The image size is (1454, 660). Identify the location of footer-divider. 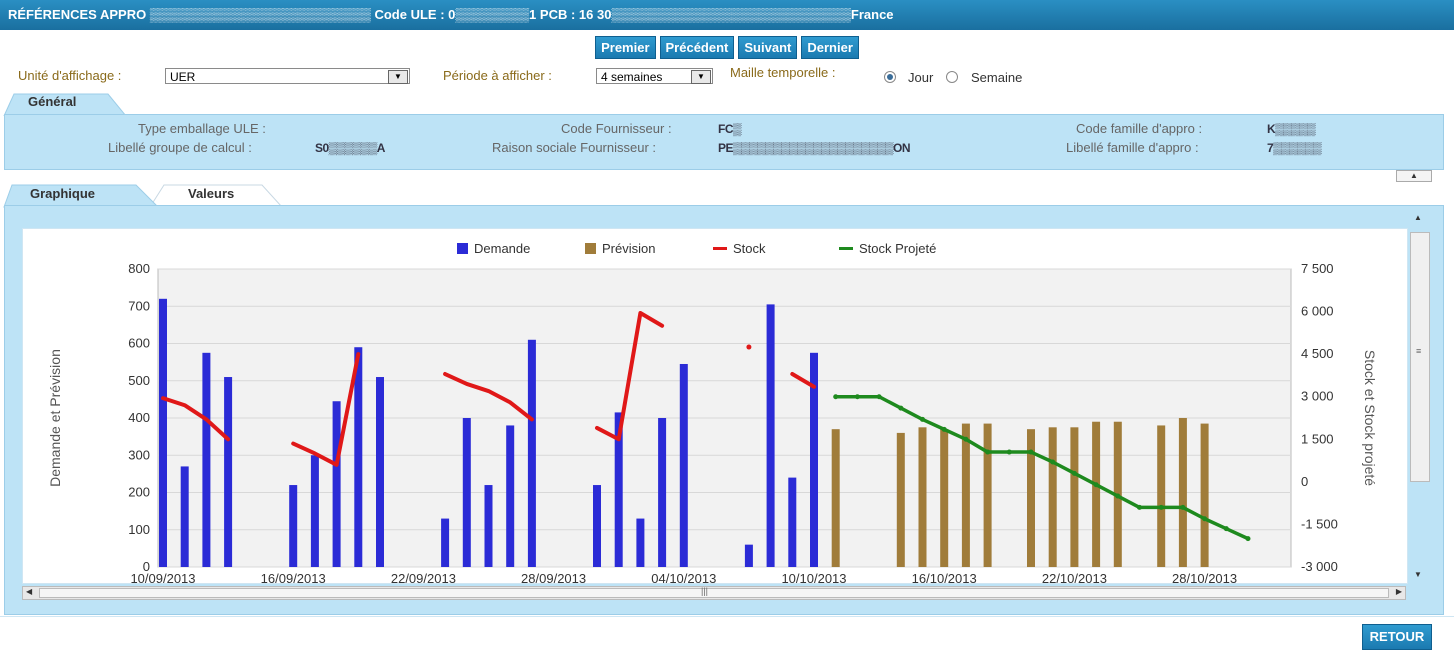
(727, 616).